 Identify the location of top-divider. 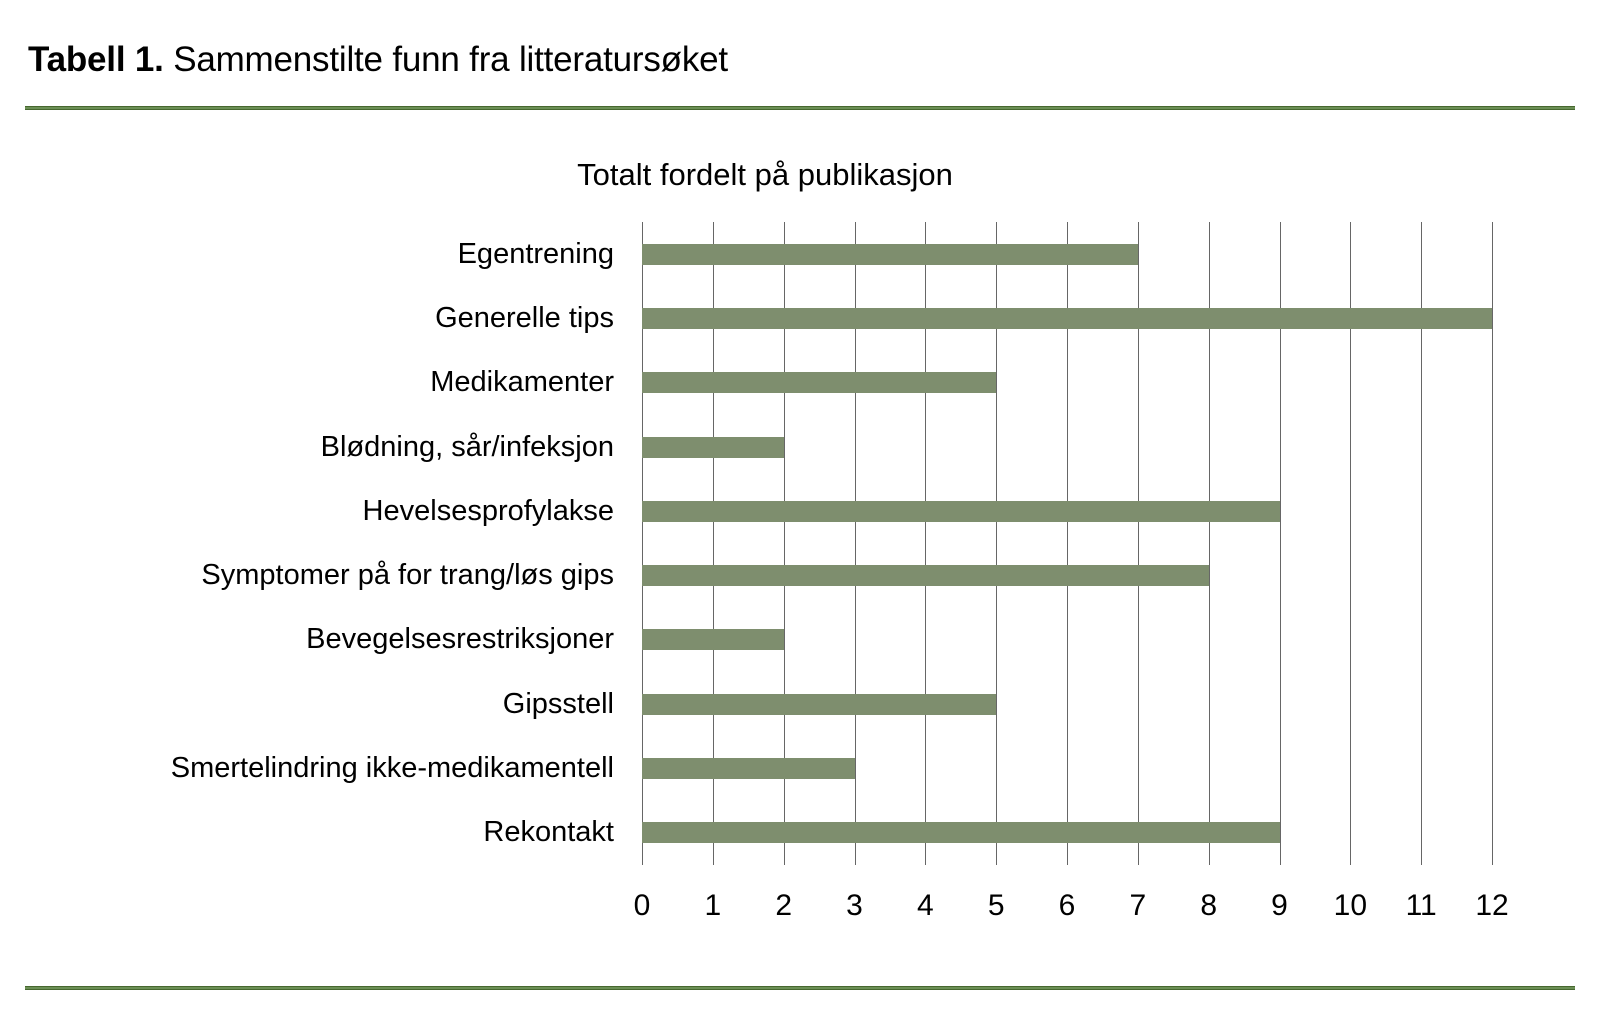
(800, 108).